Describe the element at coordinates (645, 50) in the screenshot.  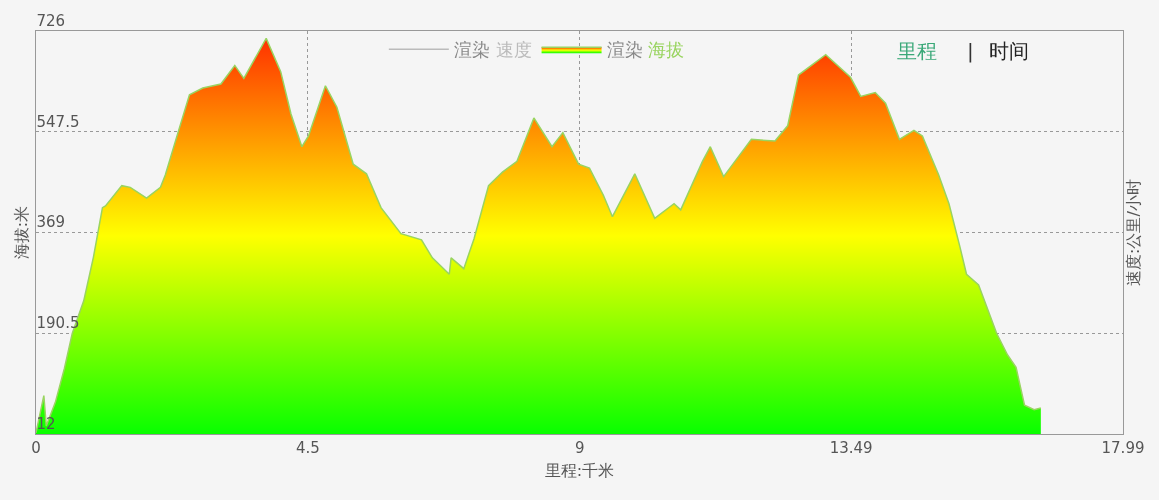
I see `legend-label: 渲染 海拔` at that location.